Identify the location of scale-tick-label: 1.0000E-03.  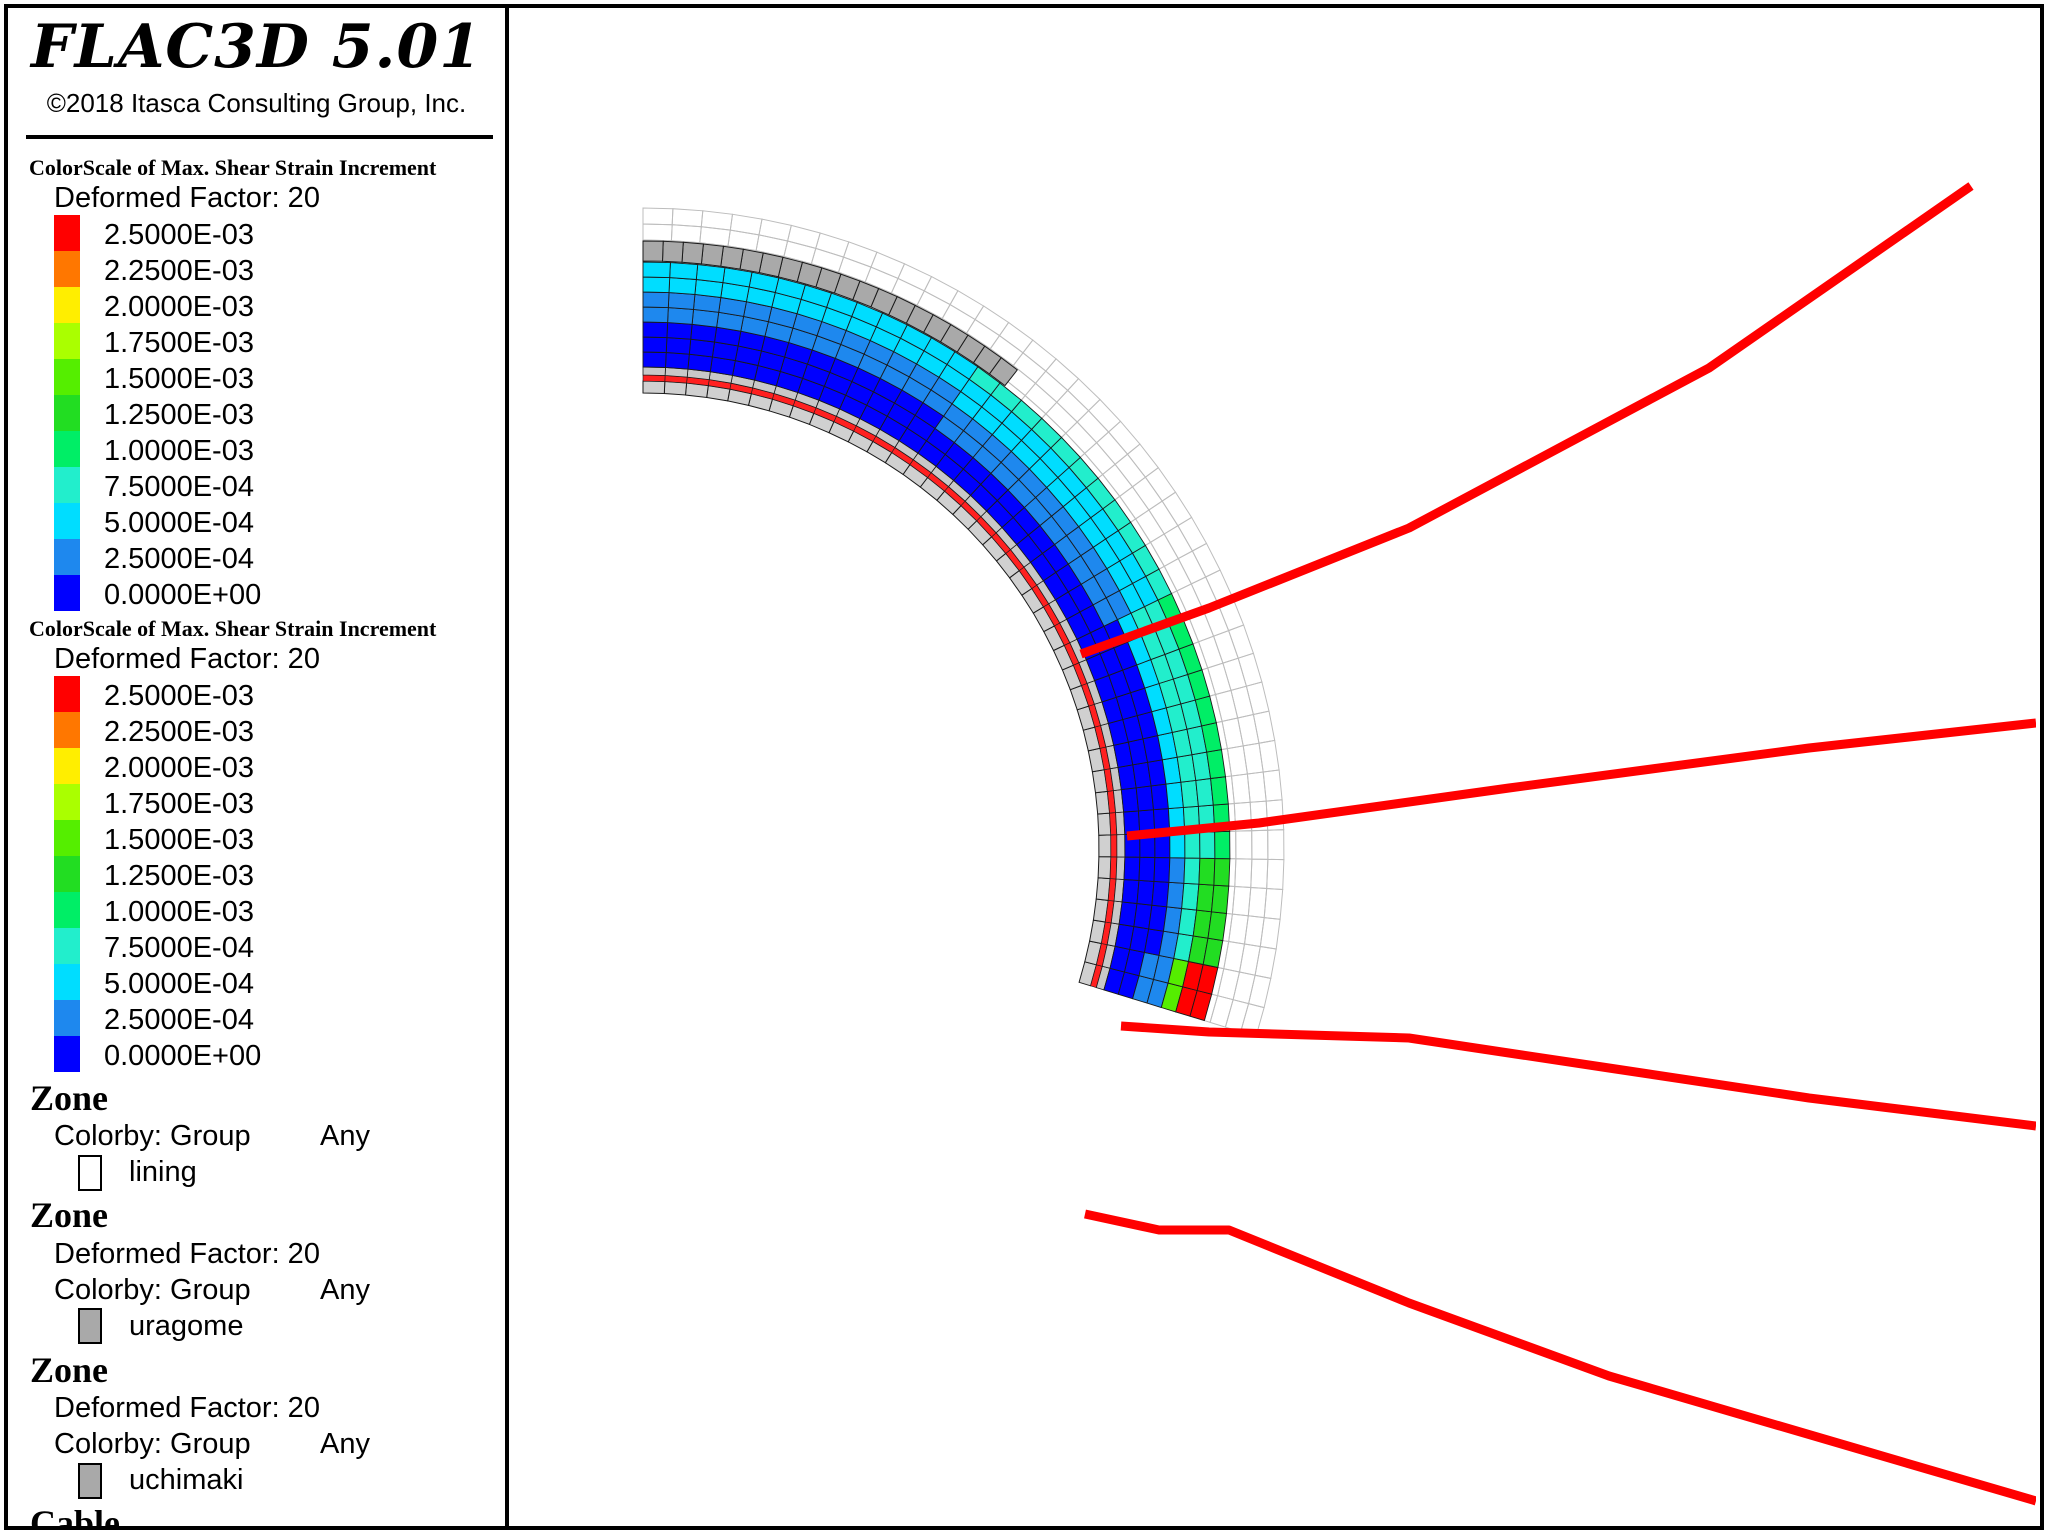
(179, 912).